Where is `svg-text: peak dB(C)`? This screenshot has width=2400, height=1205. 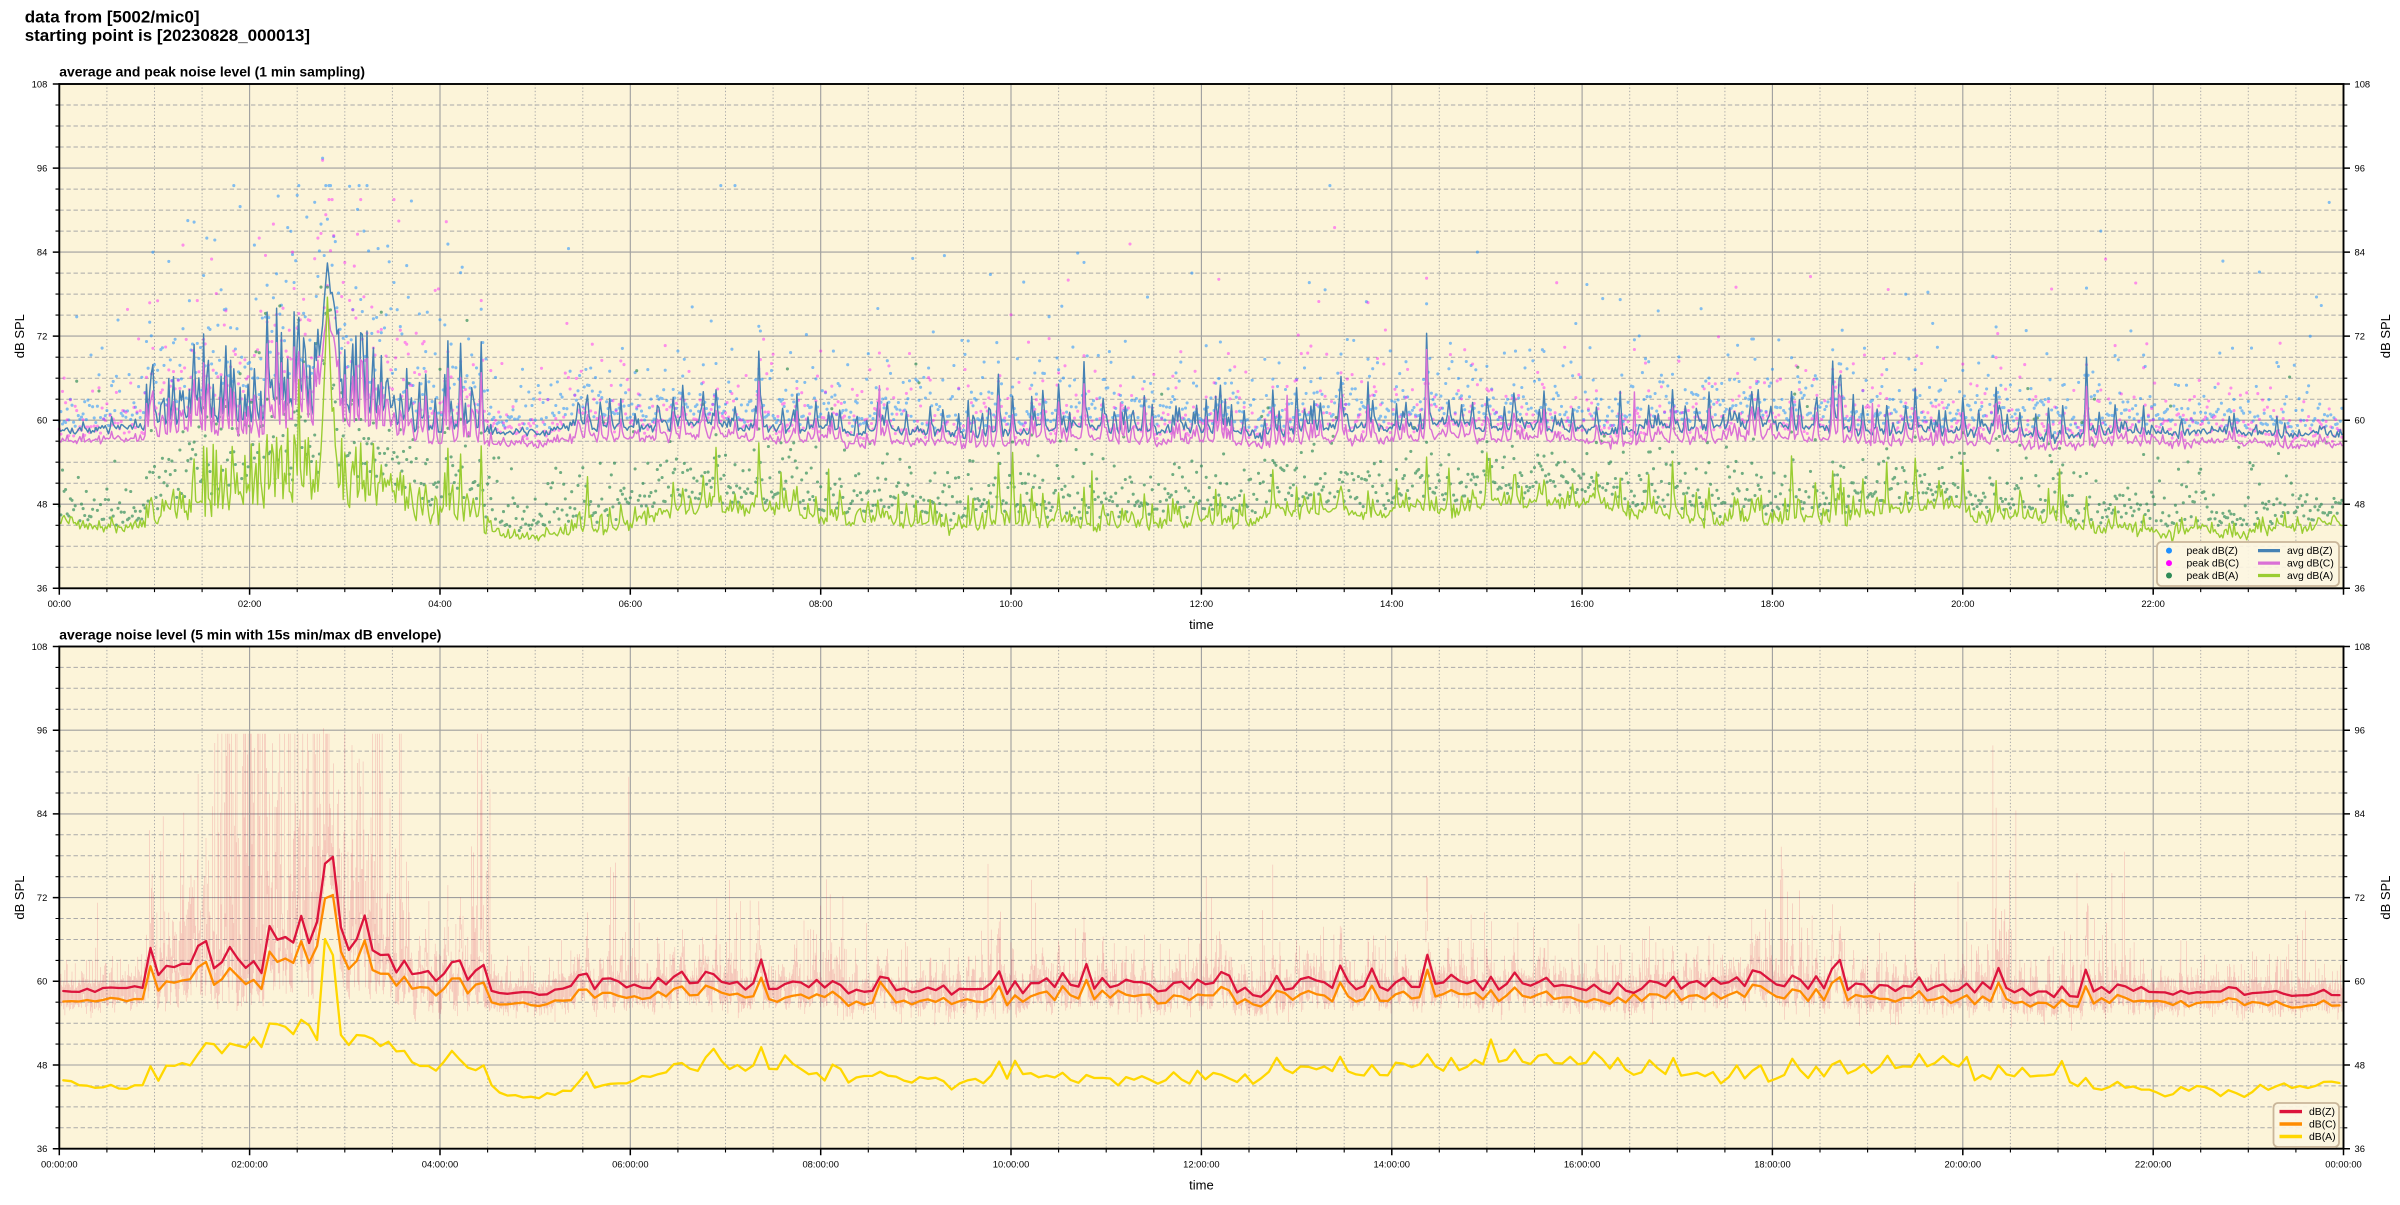 svg-text: peak dB(C) is located at coordinates (2213, 564).